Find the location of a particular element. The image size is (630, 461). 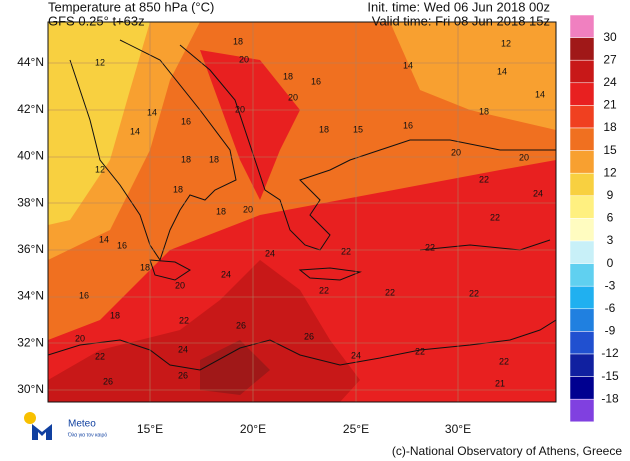

colorbar-label: 6 is located at coordinates (610, 218).